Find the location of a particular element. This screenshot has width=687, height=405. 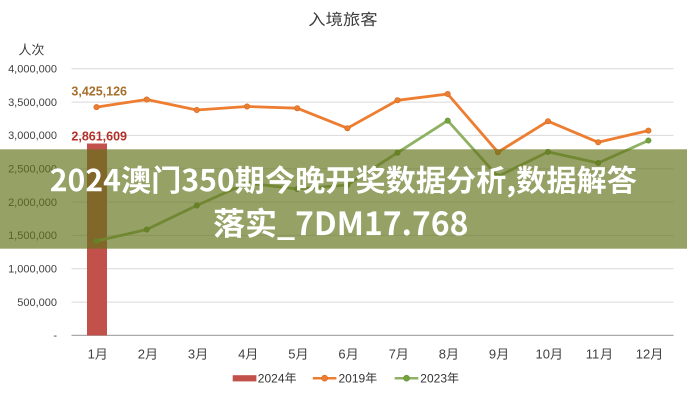

svg-text: 8 is located at coordinates (442, 354).